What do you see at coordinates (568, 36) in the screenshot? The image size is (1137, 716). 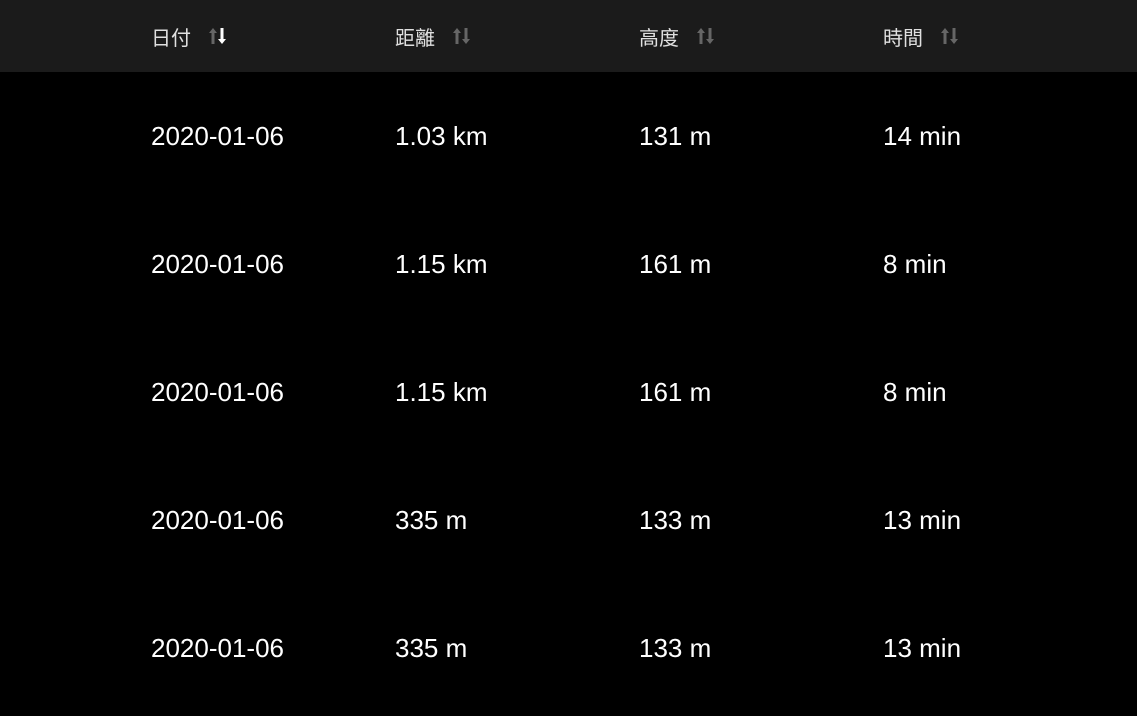 I see `table-header: 日付 距離 高度 時間` at bounding box center [568, 36].